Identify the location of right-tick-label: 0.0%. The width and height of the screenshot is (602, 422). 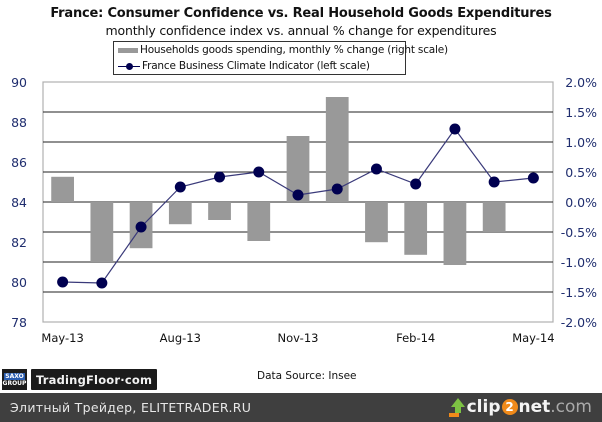
(581, 202).